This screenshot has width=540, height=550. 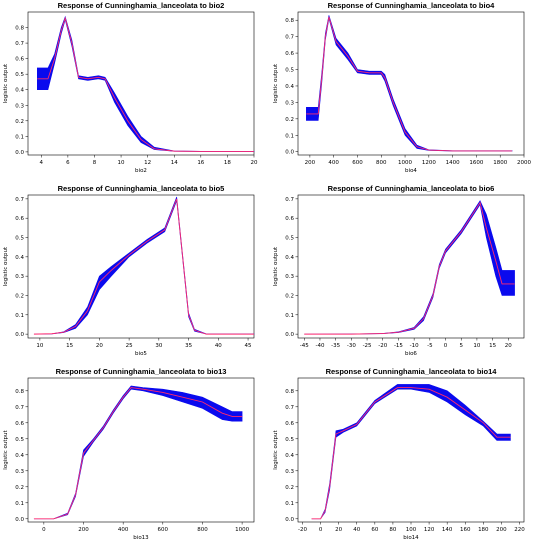 I want to click on x-tick-label: 40, so click(x=356, y=530).